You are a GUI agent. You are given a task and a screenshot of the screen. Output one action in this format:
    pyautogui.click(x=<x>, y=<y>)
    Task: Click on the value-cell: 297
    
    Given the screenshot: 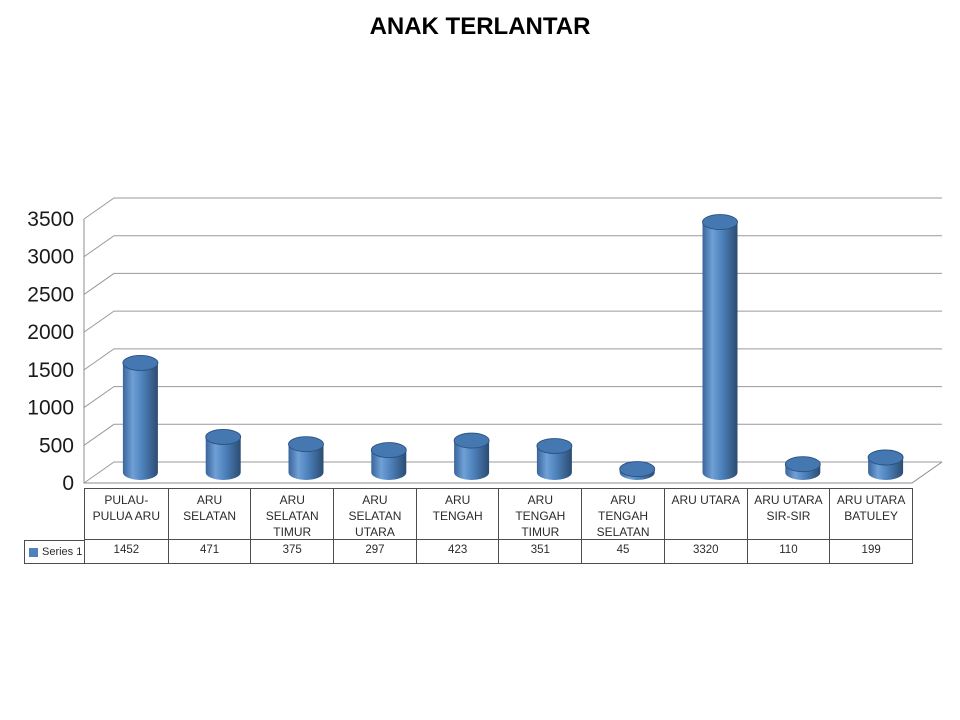 What is the action you would take?
    pyautogui.click(x=374, y=551)
    